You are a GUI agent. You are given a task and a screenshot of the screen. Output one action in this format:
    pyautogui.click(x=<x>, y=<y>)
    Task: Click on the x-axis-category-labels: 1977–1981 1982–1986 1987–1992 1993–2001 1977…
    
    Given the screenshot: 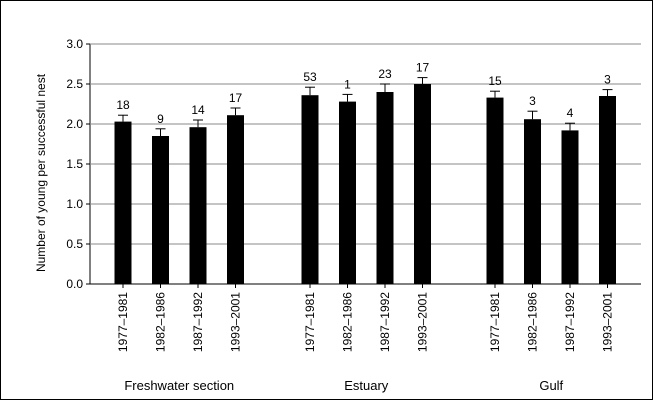 What is the action you would take?
    pyautogui.click(x=365, y=318)
    